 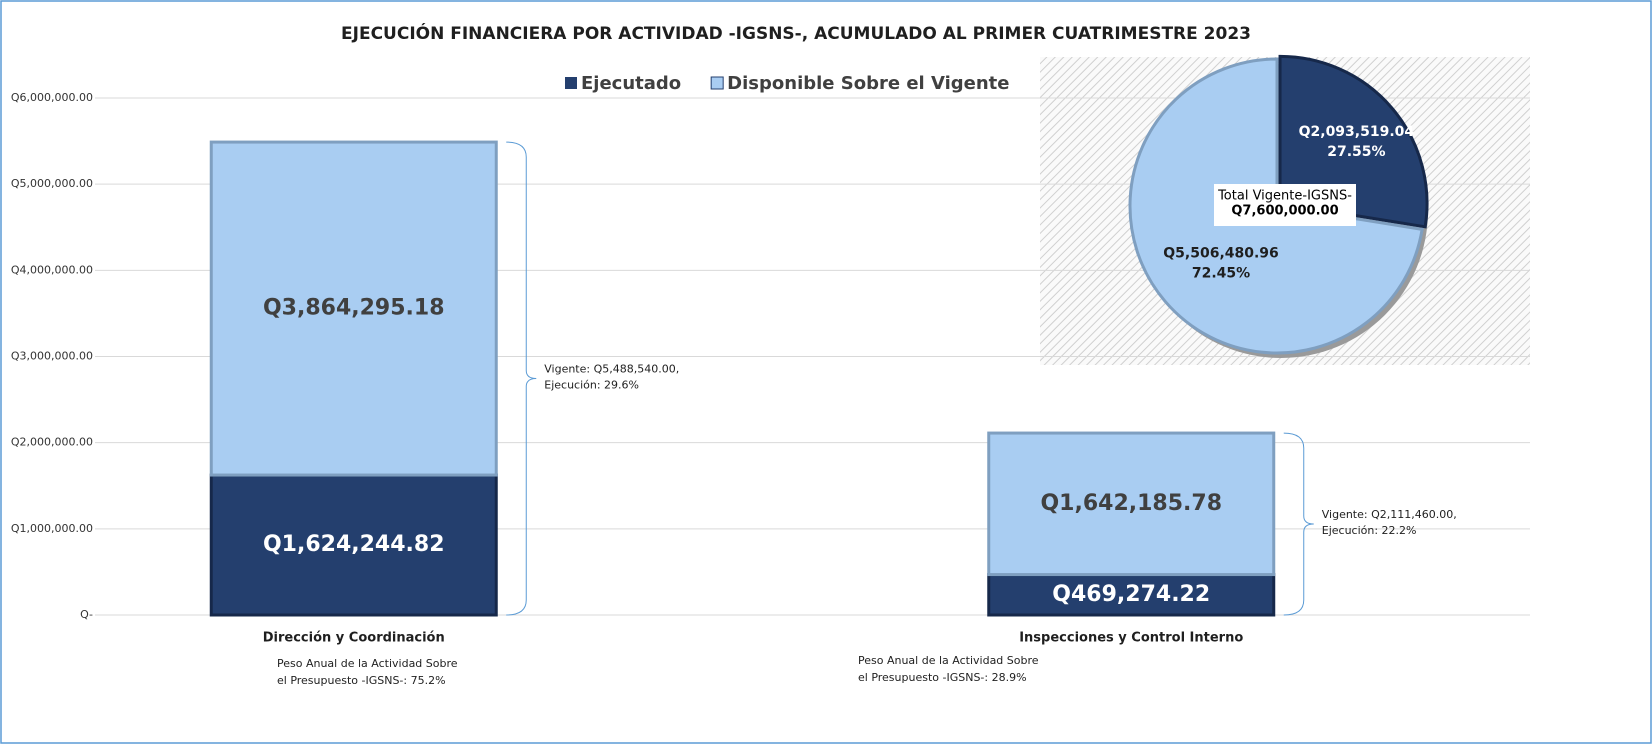 I want to click on y-tick-label: Q5,000,000.00, so click(x=52, y=183).